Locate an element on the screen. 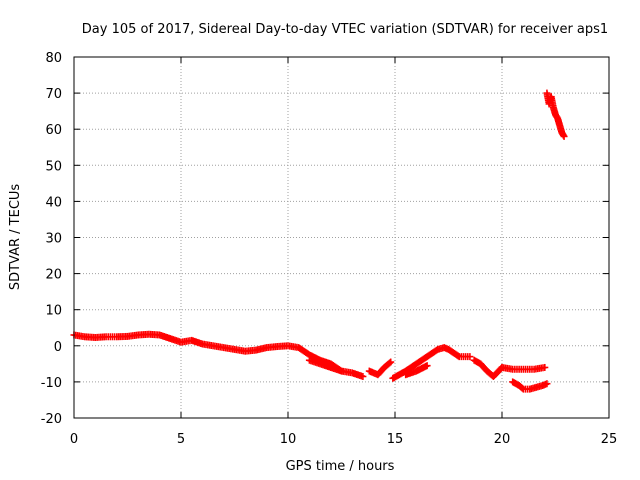 The width and height of the screenshot is (640, 480). y-axis-label: SDTVAR / TECUs is located at coordinates (15, 237).